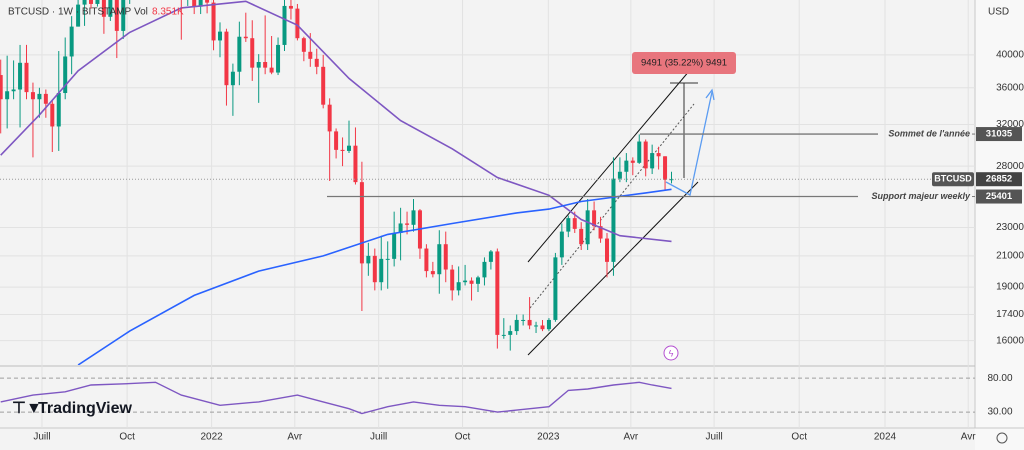 The image size is (1024, 450). Describe the element at coordinates (1010, 340) in the screenshot. I see `y-tick-label: 16000` at that location.